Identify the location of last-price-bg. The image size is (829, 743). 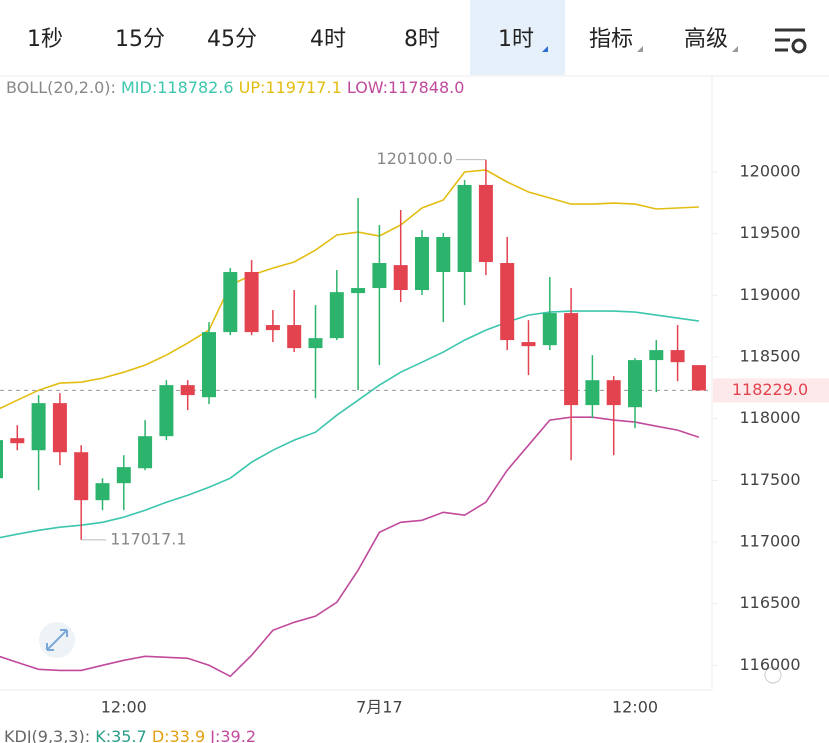
(771, 390).